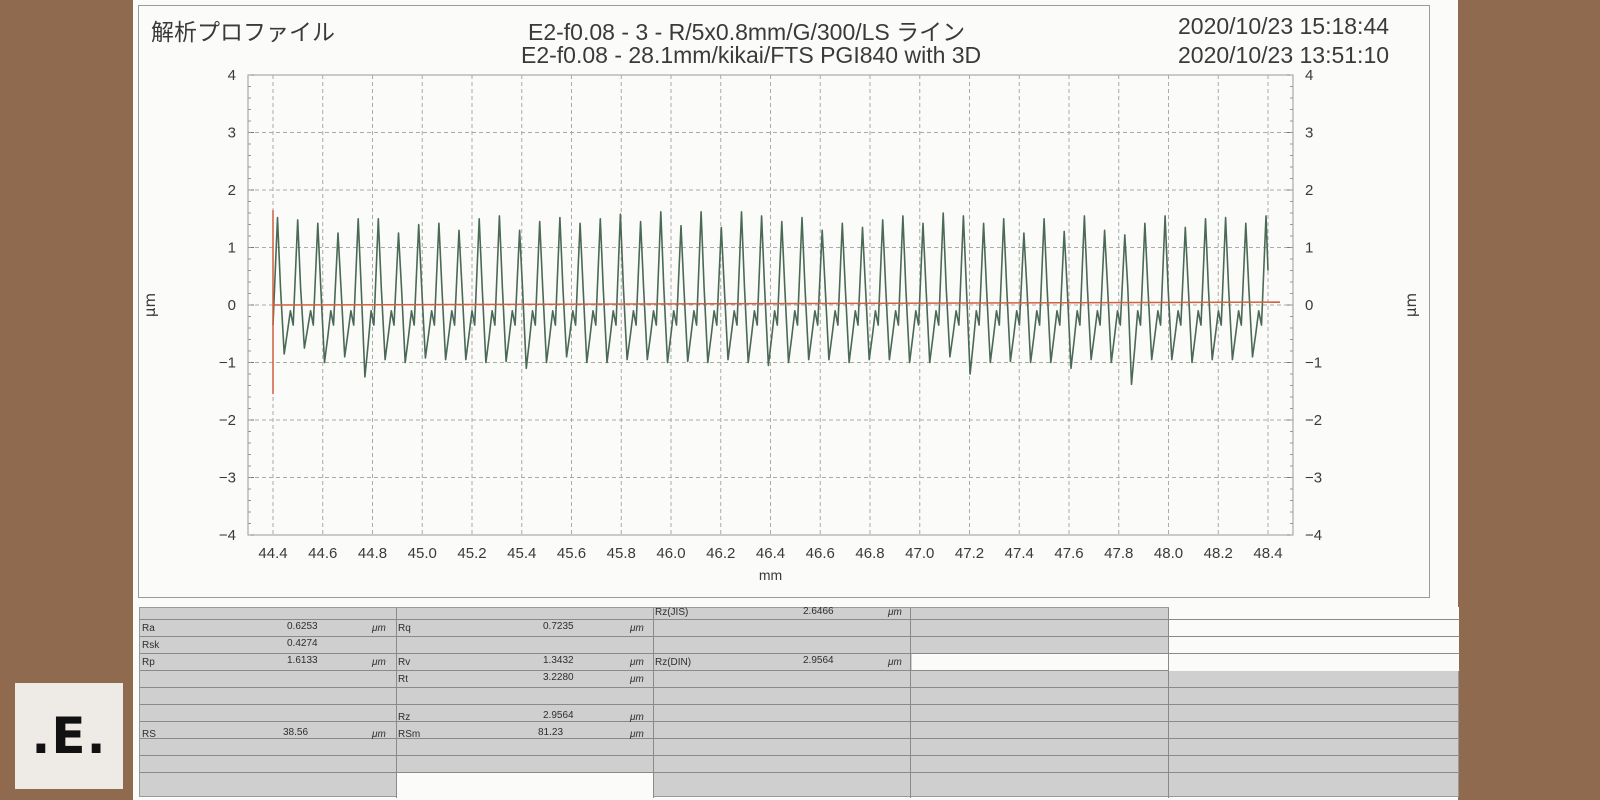  Describe the element at coordinates (770, 575) in the screenshot. I see `x-axis-label: mm` at that location.